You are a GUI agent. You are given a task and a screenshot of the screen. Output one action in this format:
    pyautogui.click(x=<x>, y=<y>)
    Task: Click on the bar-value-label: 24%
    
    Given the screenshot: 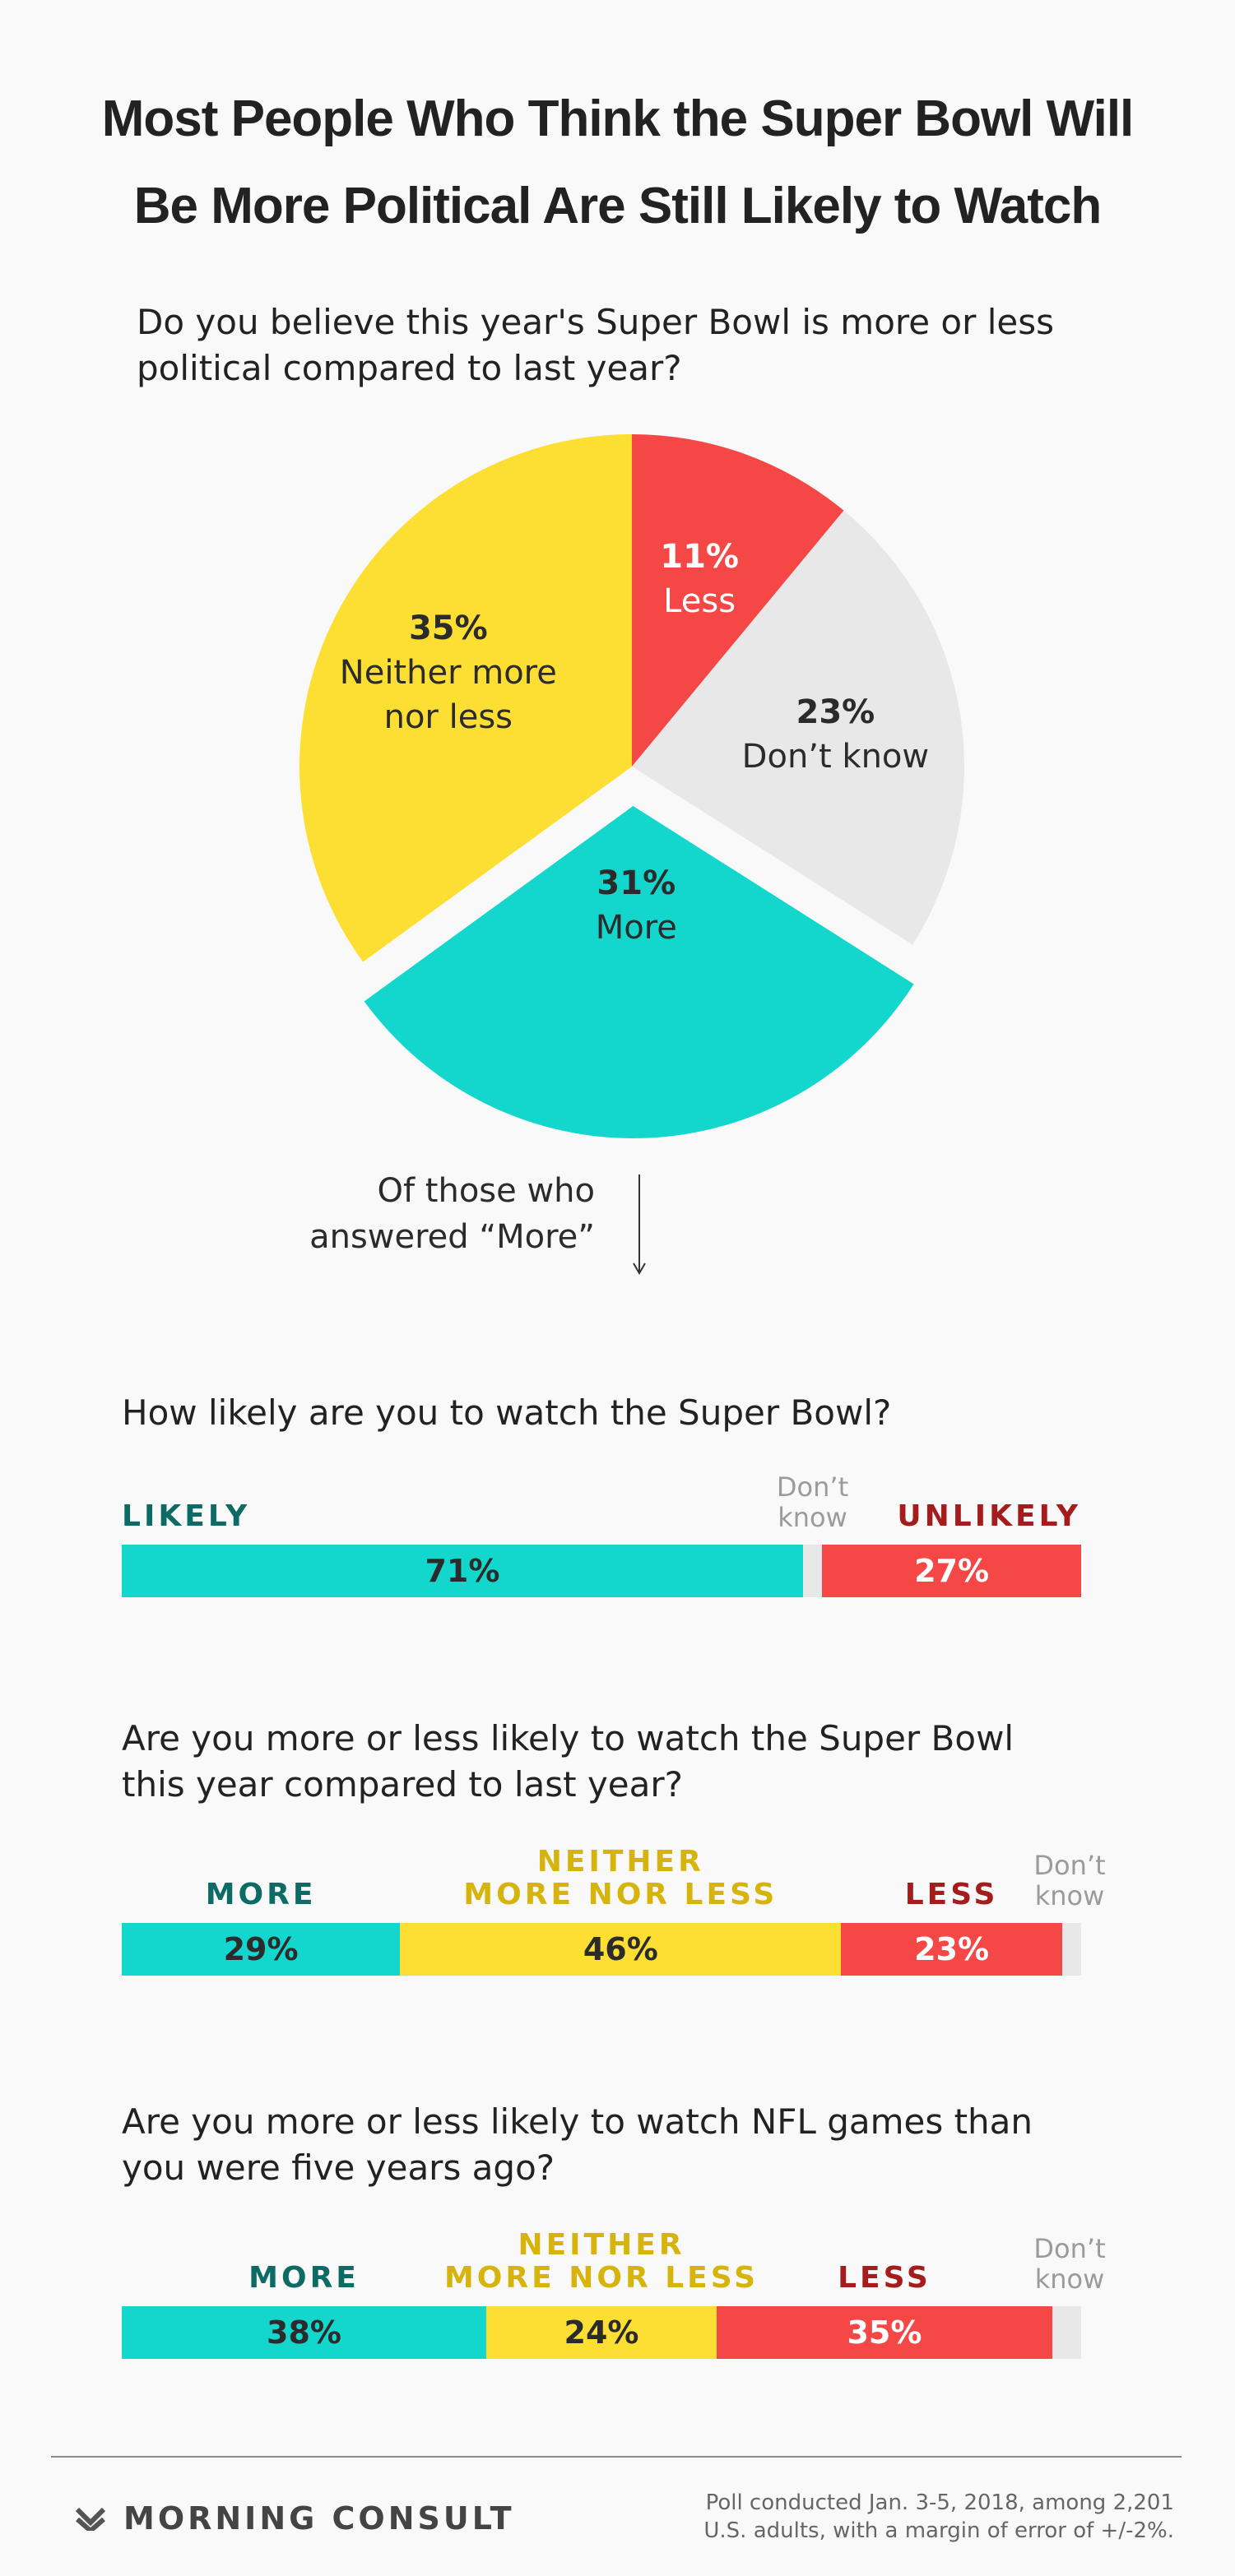 What is the action you would take?
    pyautogui.click(x=601, y=2333)
    